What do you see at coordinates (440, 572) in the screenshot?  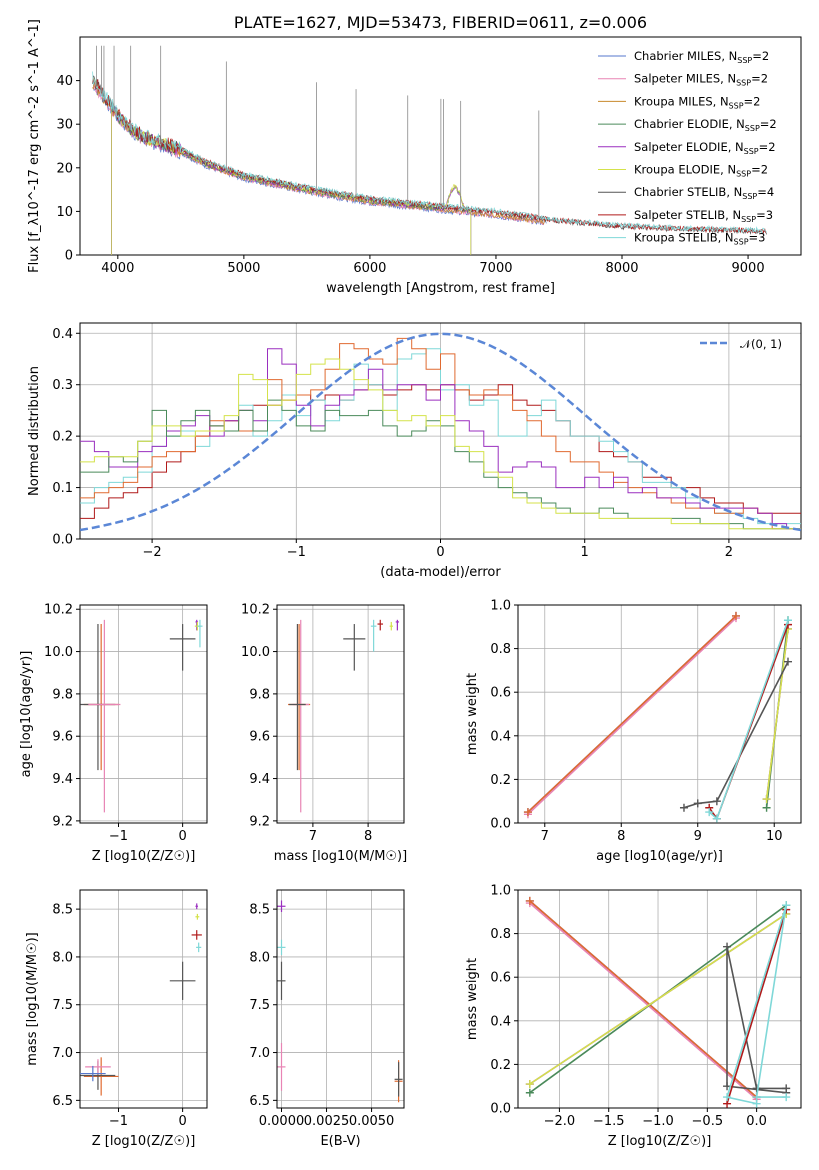 I see `x-axis-label: (data-model)/error` at bounding box center [440, 572].